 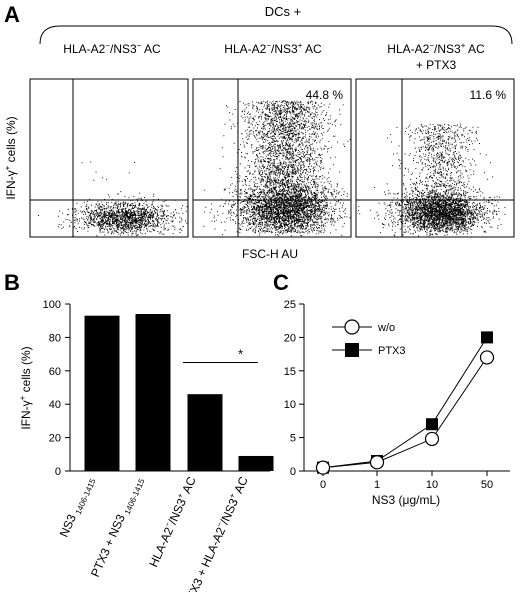 I want to click on flow-plot-2-frame, so click(x=272, y=158).